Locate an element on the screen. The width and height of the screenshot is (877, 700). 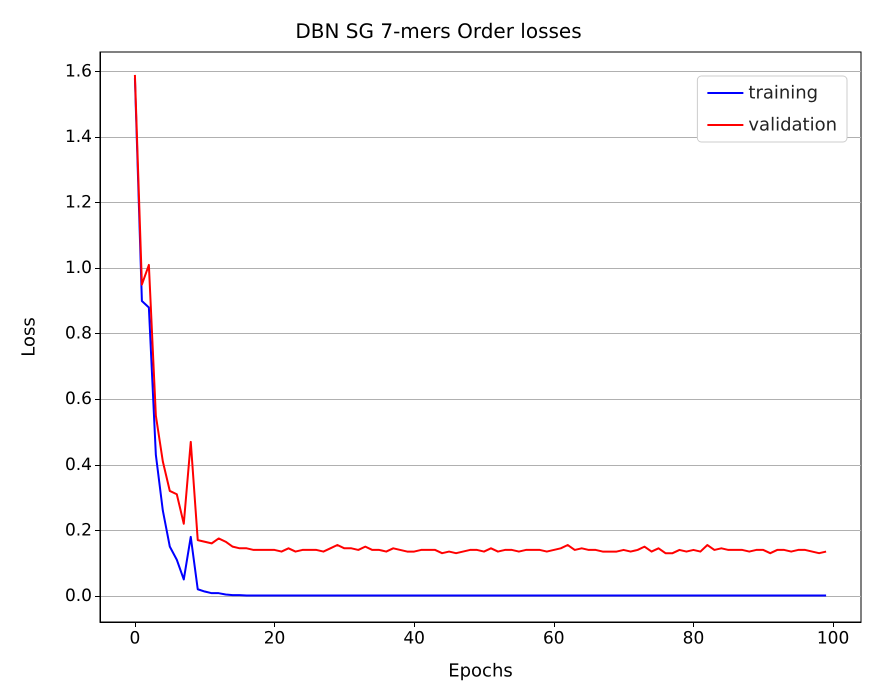
y-tick-label: 0.2 is located at coordinates (78, 530).